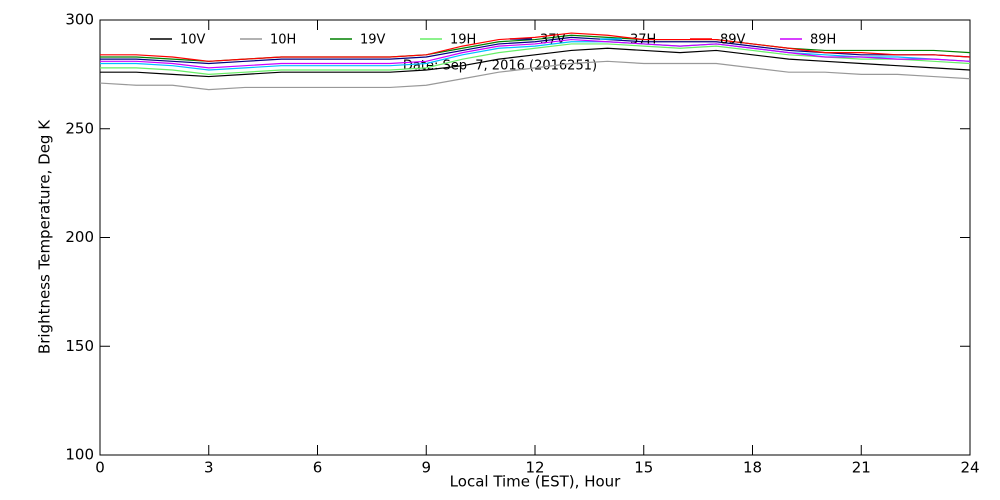 This screenshot has height=500, width=1000. Describe the element at coordinates (534, 468) in the screenshot. I see `x-tick-label: 12` at that location.